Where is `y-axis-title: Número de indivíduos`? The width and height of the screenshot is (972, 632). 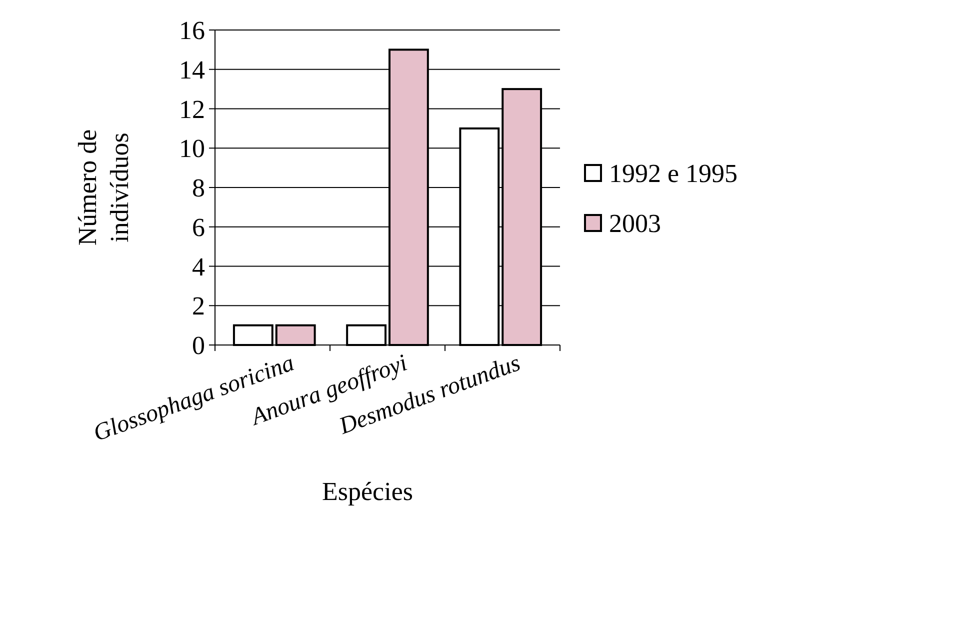 y-axis-title: Número de indivíduos is located at coordinates (103, 187).